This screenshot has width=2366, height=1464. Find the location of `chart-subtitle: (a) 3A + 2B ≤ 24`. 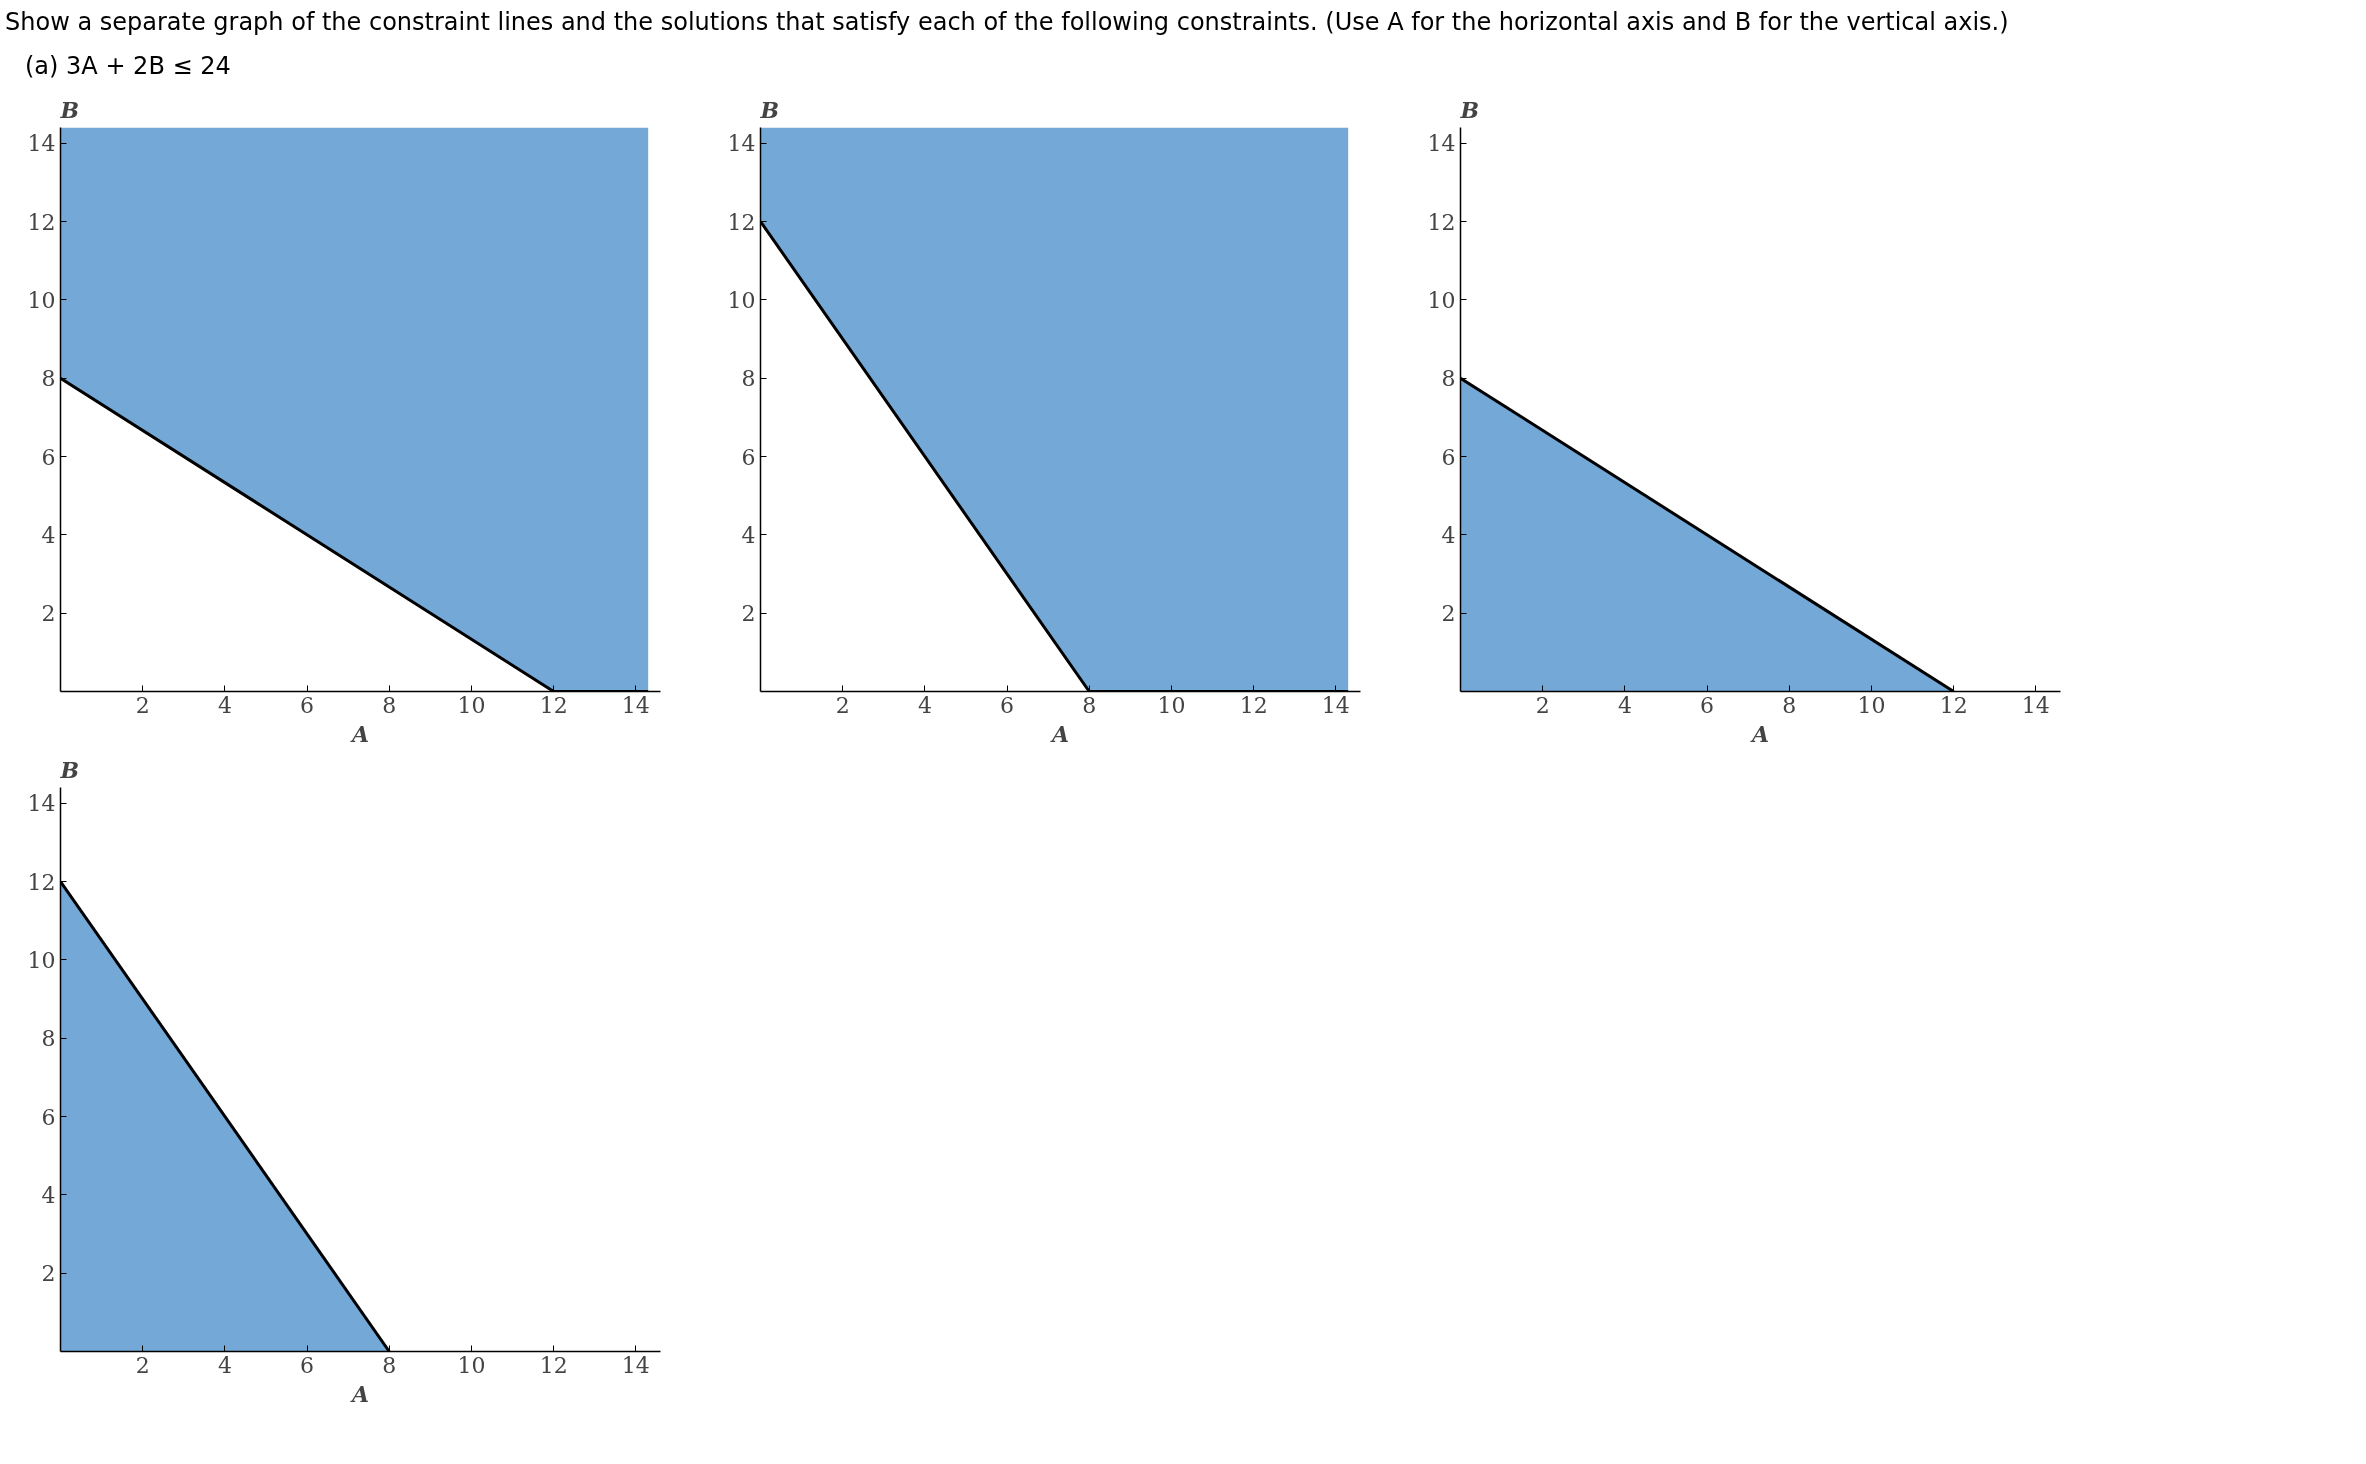

chart-subtitle: (a) 3A + 2B ≤ 24 is located at coordinates (128, 67).